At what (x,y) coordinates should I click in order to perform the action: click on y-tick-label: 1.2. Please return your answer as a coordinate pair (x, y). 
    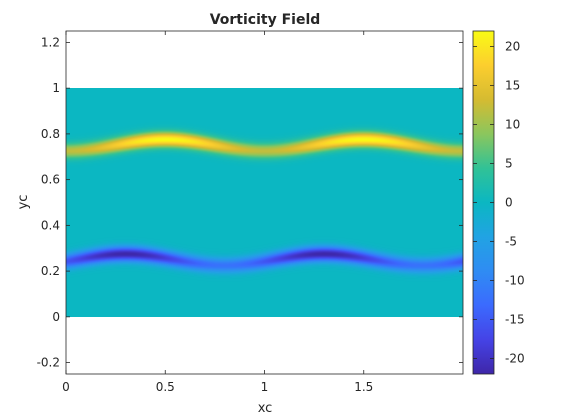
    Looking at the image, I should click on (50, 42).